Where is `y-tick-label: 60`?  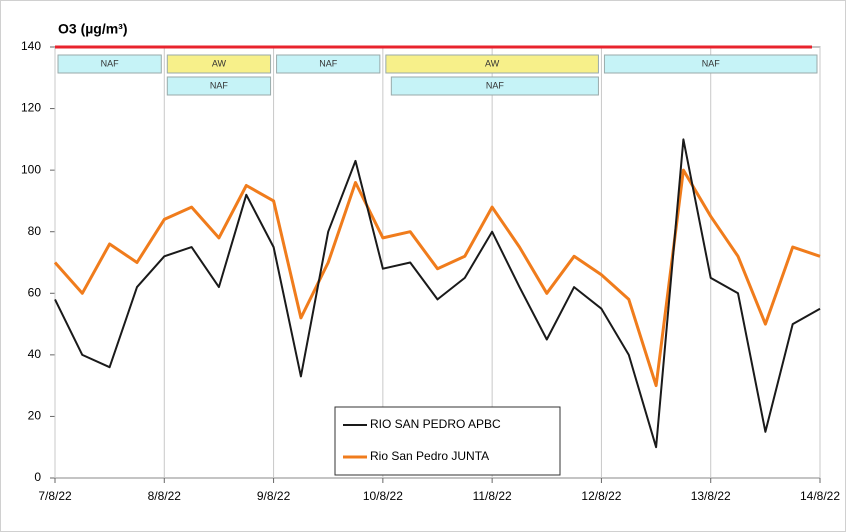
y-tick-label: 60 is located at coordinates (35, 292).